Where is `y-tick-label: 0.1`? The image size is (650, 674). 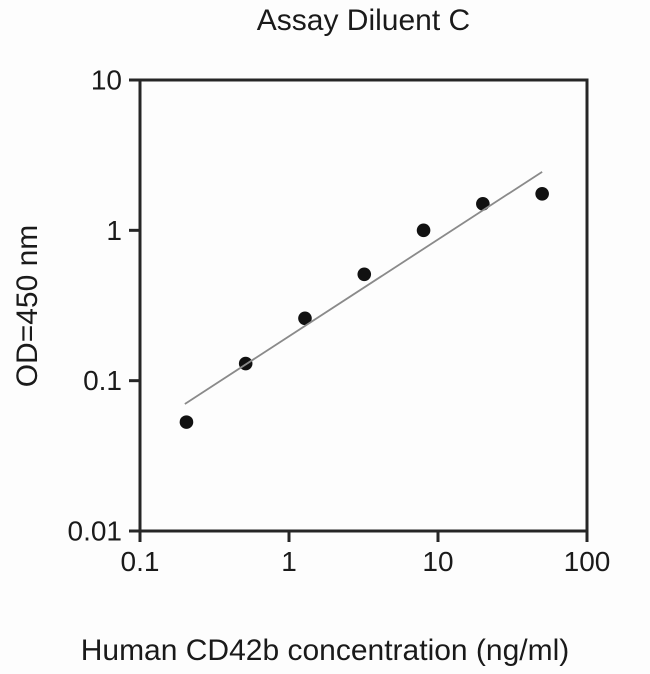 y-tick-label: 0.1 is located at coordinates (102, 380).